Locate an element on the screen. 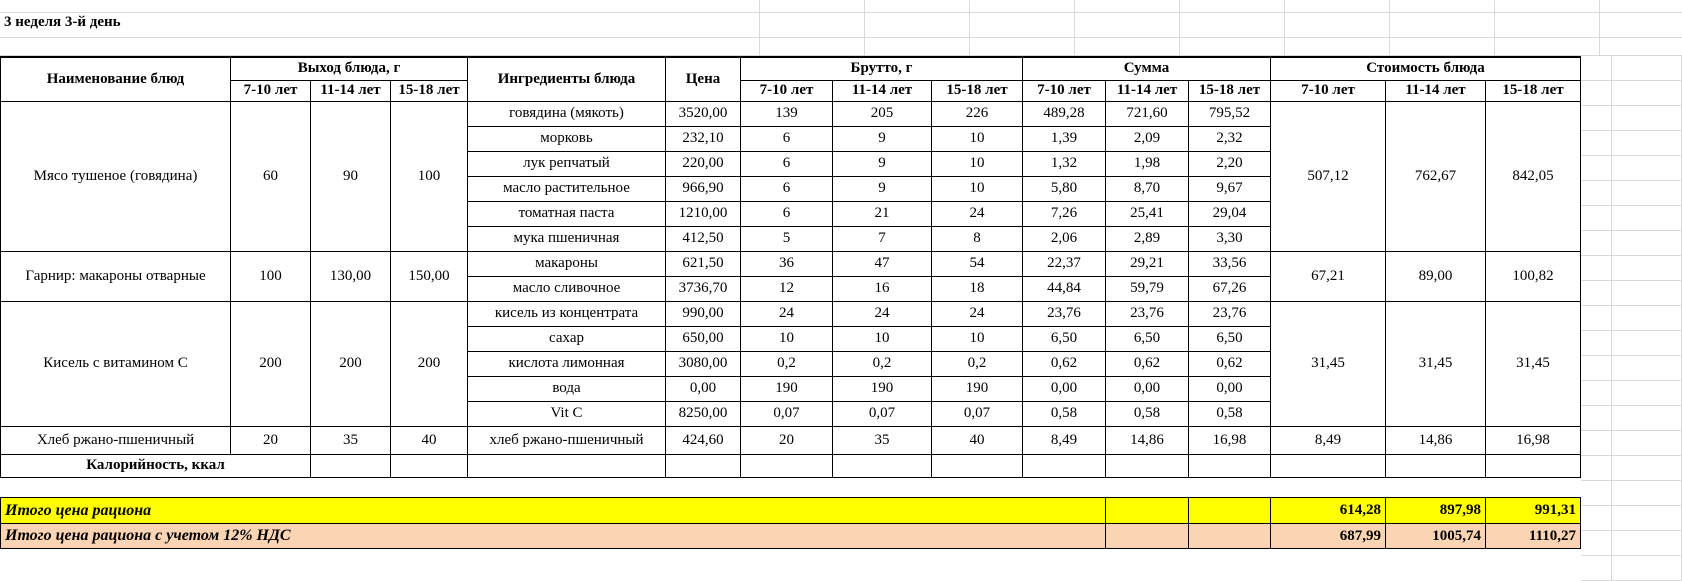 Image resolution: width=1682 pixels, height=581 pixels. cell-price: 8250,00 is located at coordinates (703, 413).